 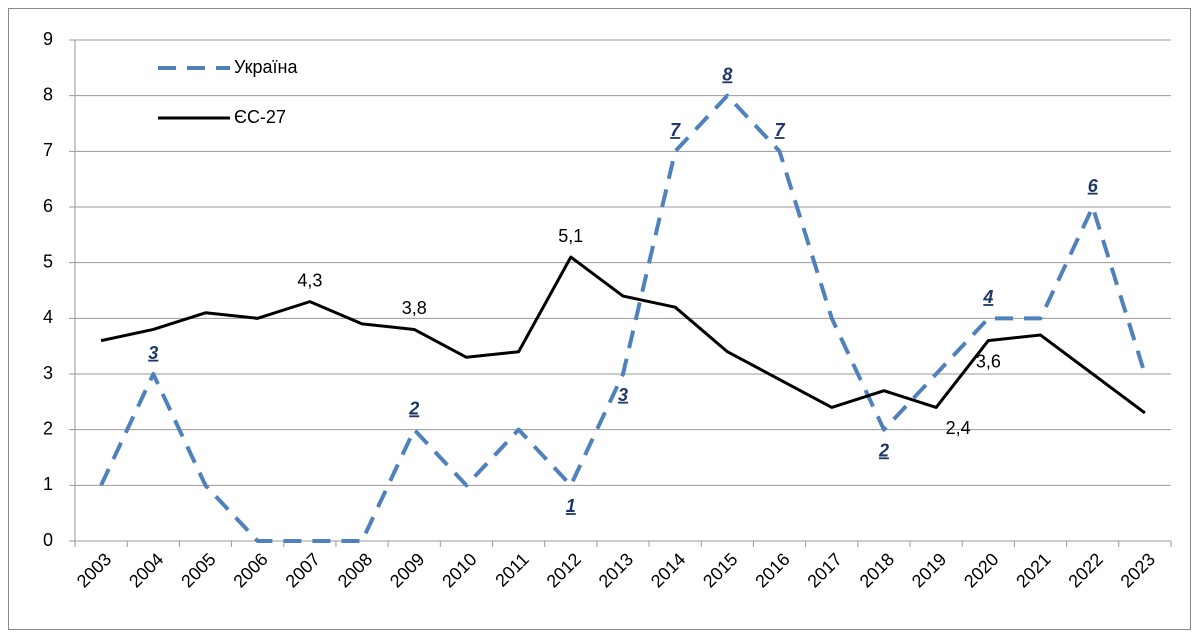 What do you see at coordinates (987, 297) in the screenshot?
I see `data-label: 4` at bounding box center [987, 297].